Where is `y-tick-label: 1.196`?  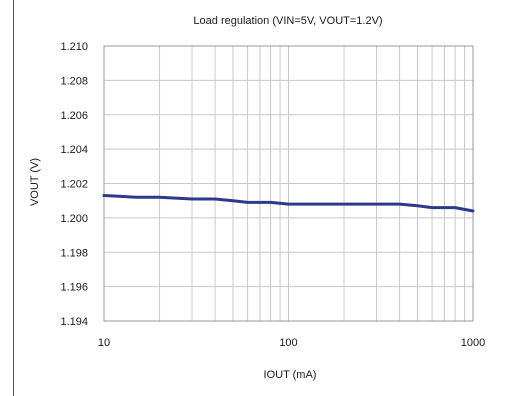 y-tick-label: 1.196 is located at coordinates (74, 288).